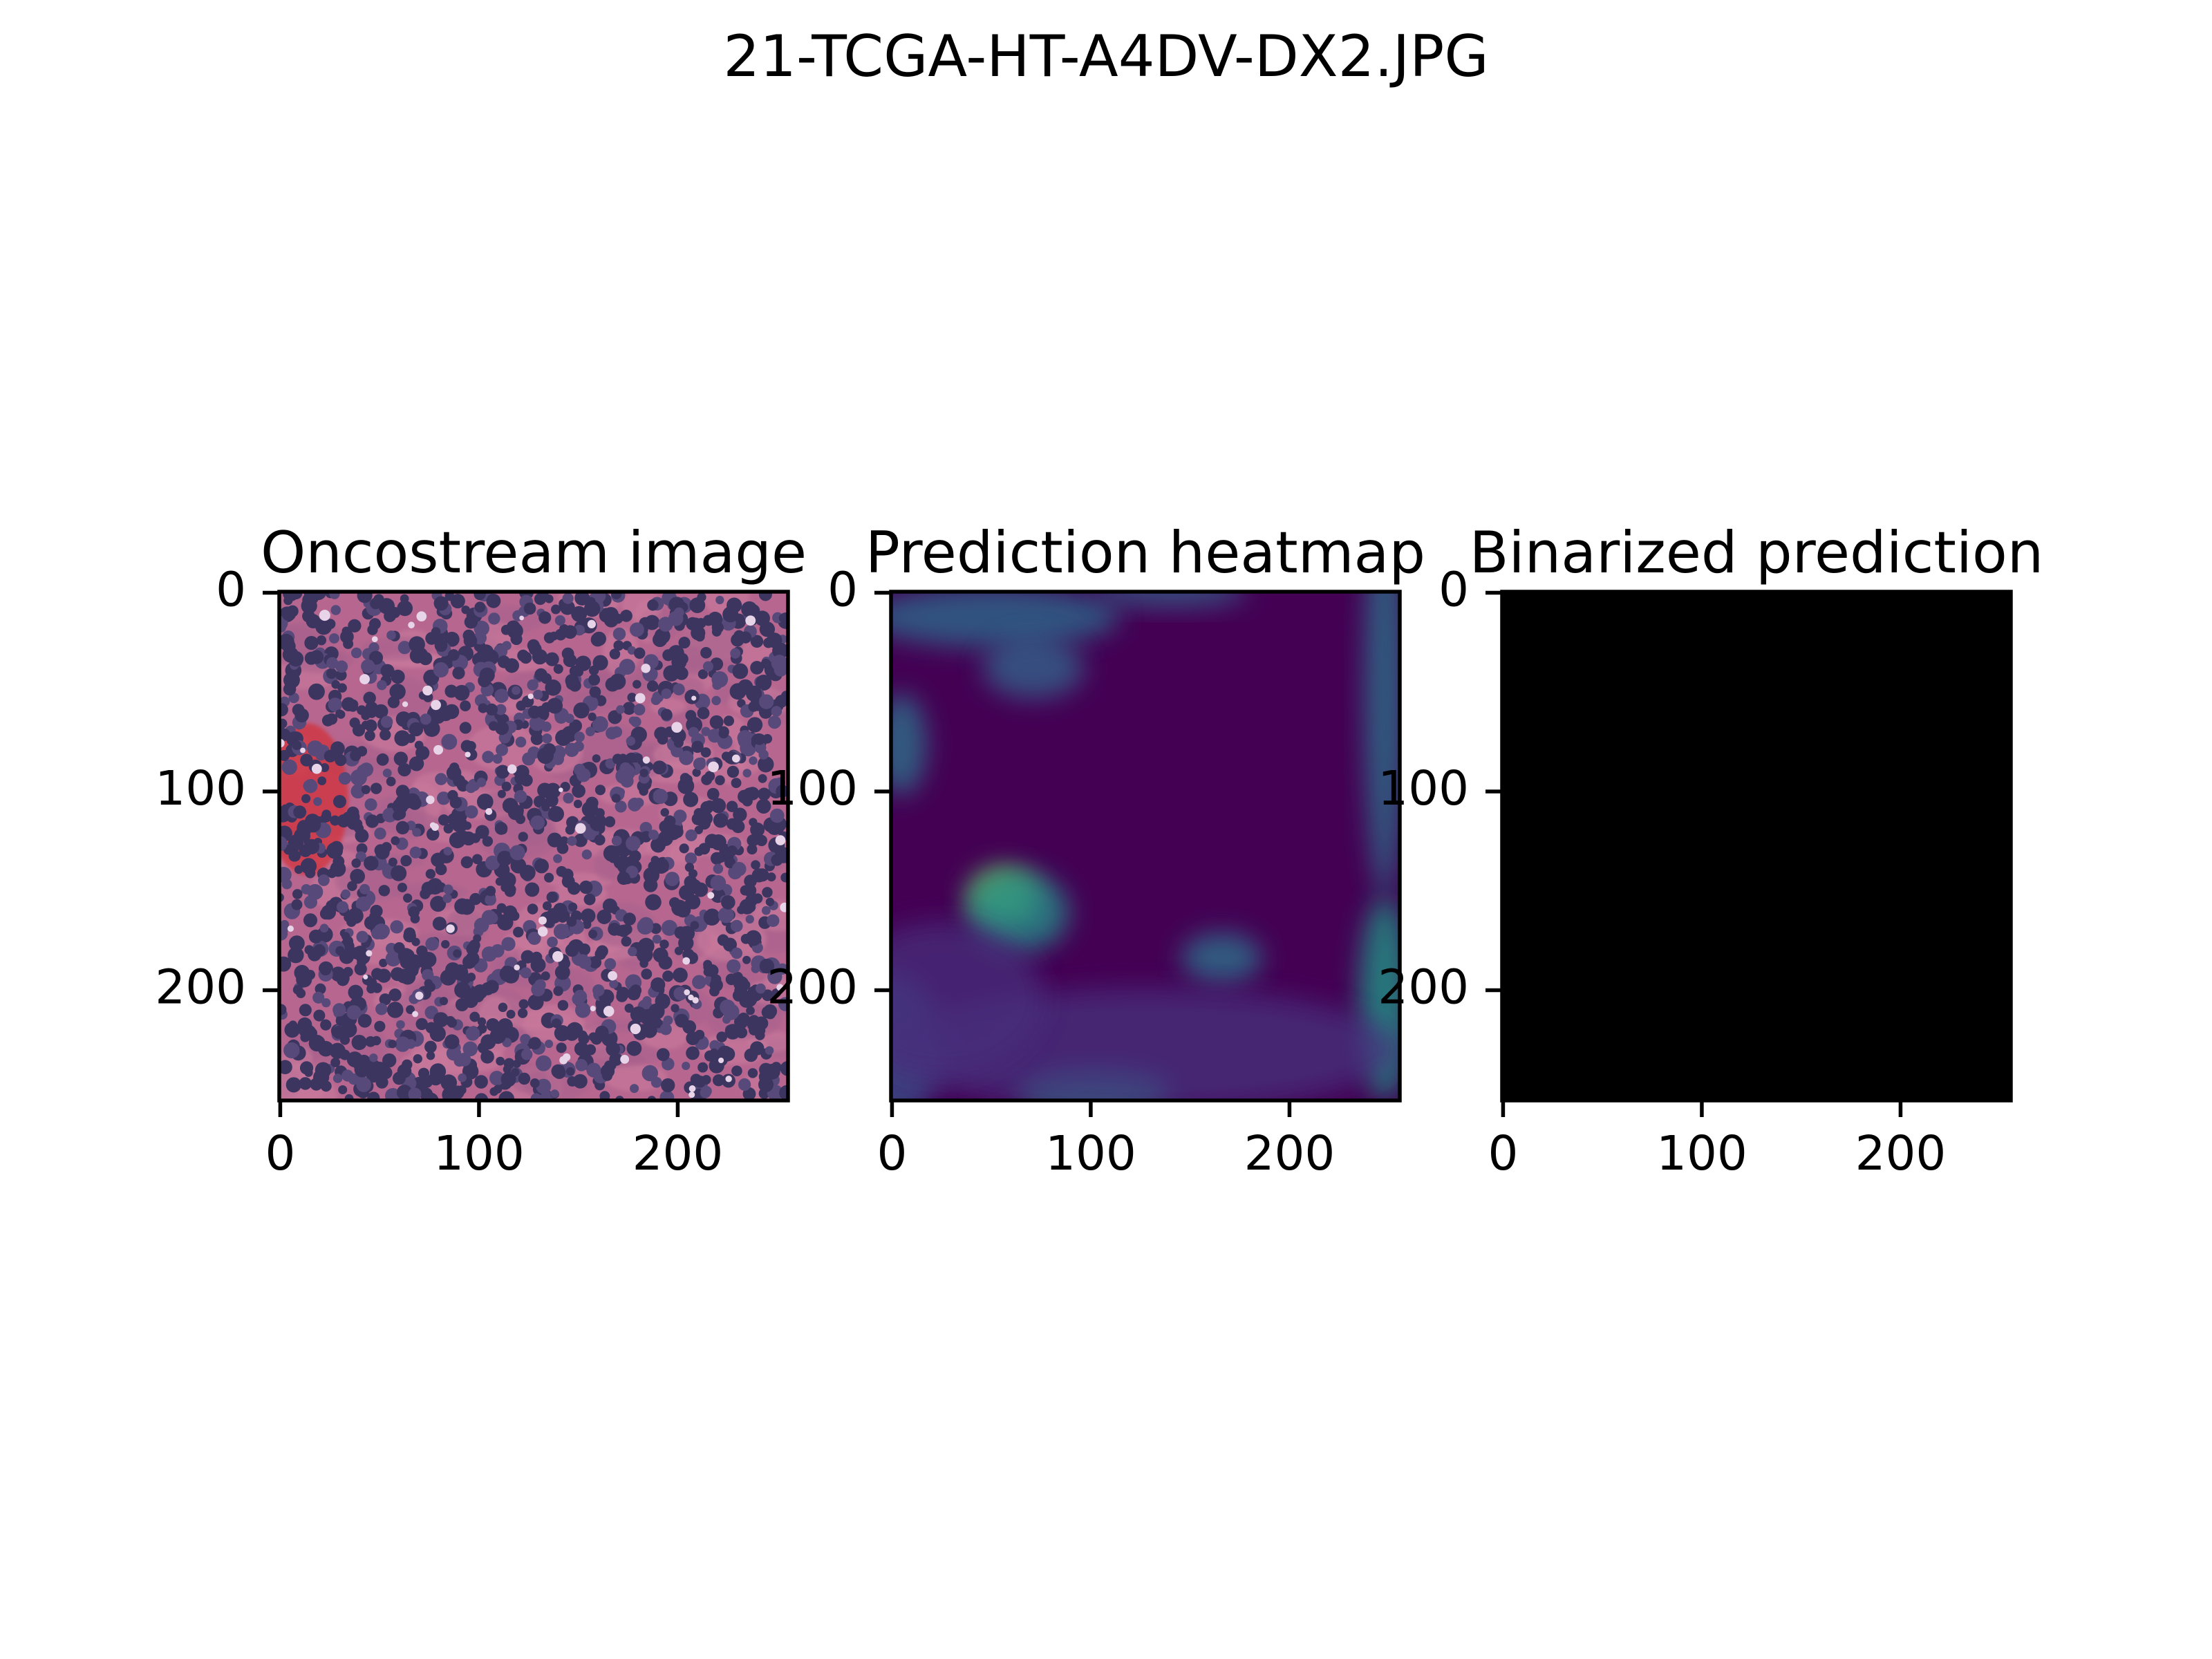 Image resolution: width=2212 pixels, height=1659 pixels. What do you see at coordinates (1105, 56) in the screenshot?
I see `suptitle: 21-TCGA-HT-A4DV-DX2.JPG` at bounding box center [1105, 56].